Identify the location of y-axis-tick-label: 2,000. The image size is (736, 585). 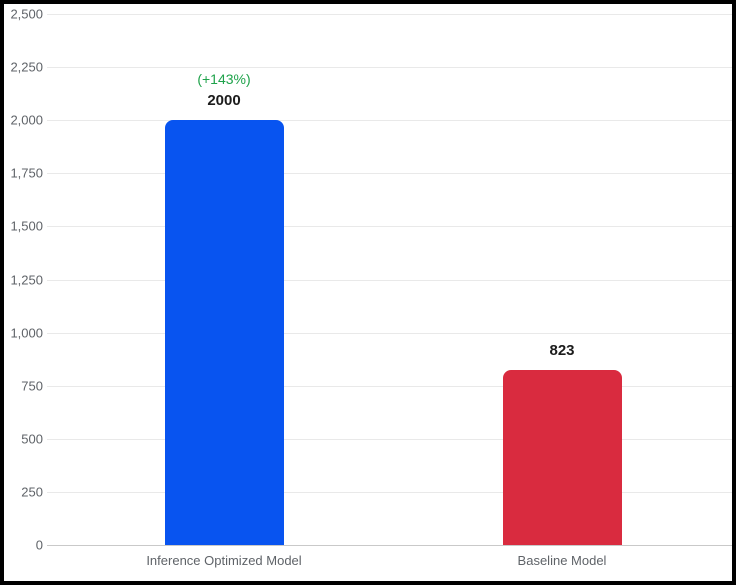
(26, 120).